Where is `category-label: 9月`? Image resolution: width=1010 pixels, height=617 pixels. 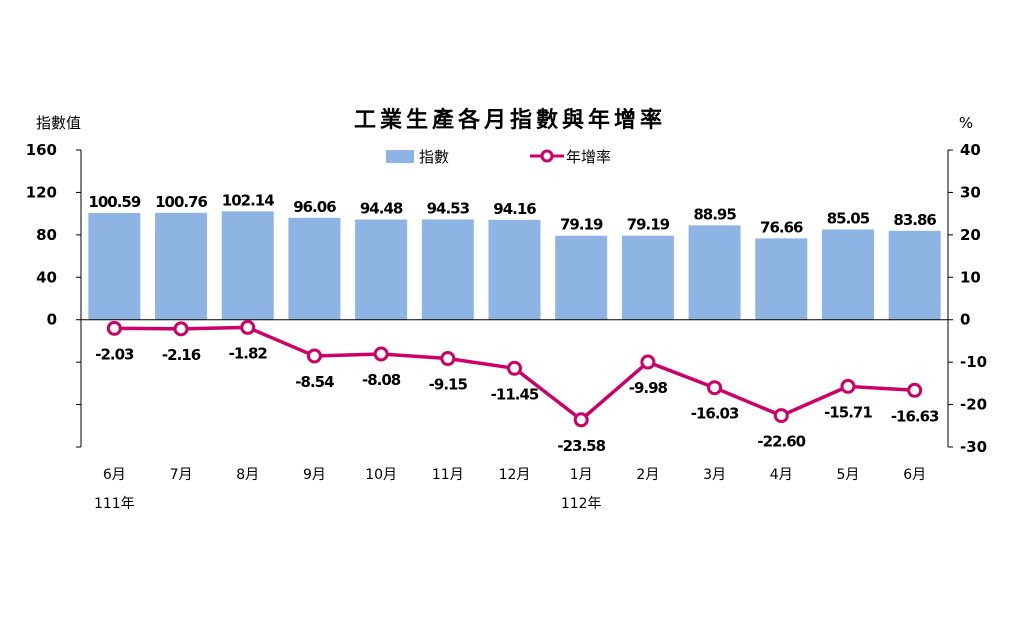
category-label: 9月 is located at coordinates (314, 475).